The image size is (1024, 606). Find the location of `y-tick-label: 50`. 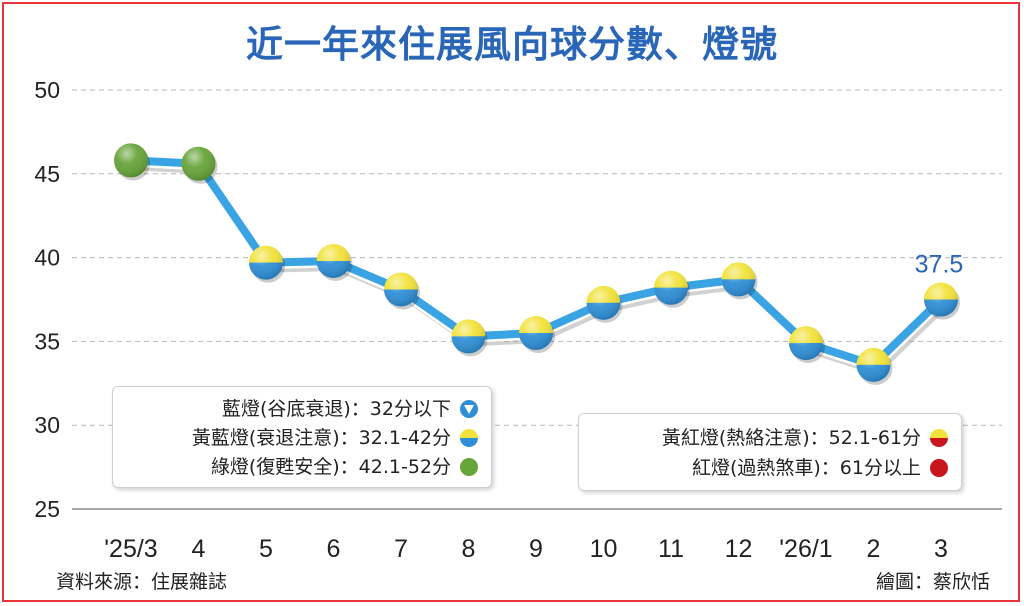

y-tick-label: 50 is located at coordinates (47, 90).